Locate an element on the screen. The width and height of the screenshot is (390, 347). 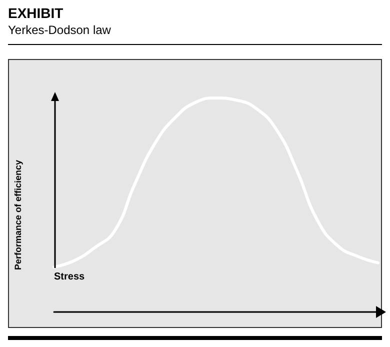
chart-subtitle: Yerkes-Dodson law is located at coordinates (59, 30).